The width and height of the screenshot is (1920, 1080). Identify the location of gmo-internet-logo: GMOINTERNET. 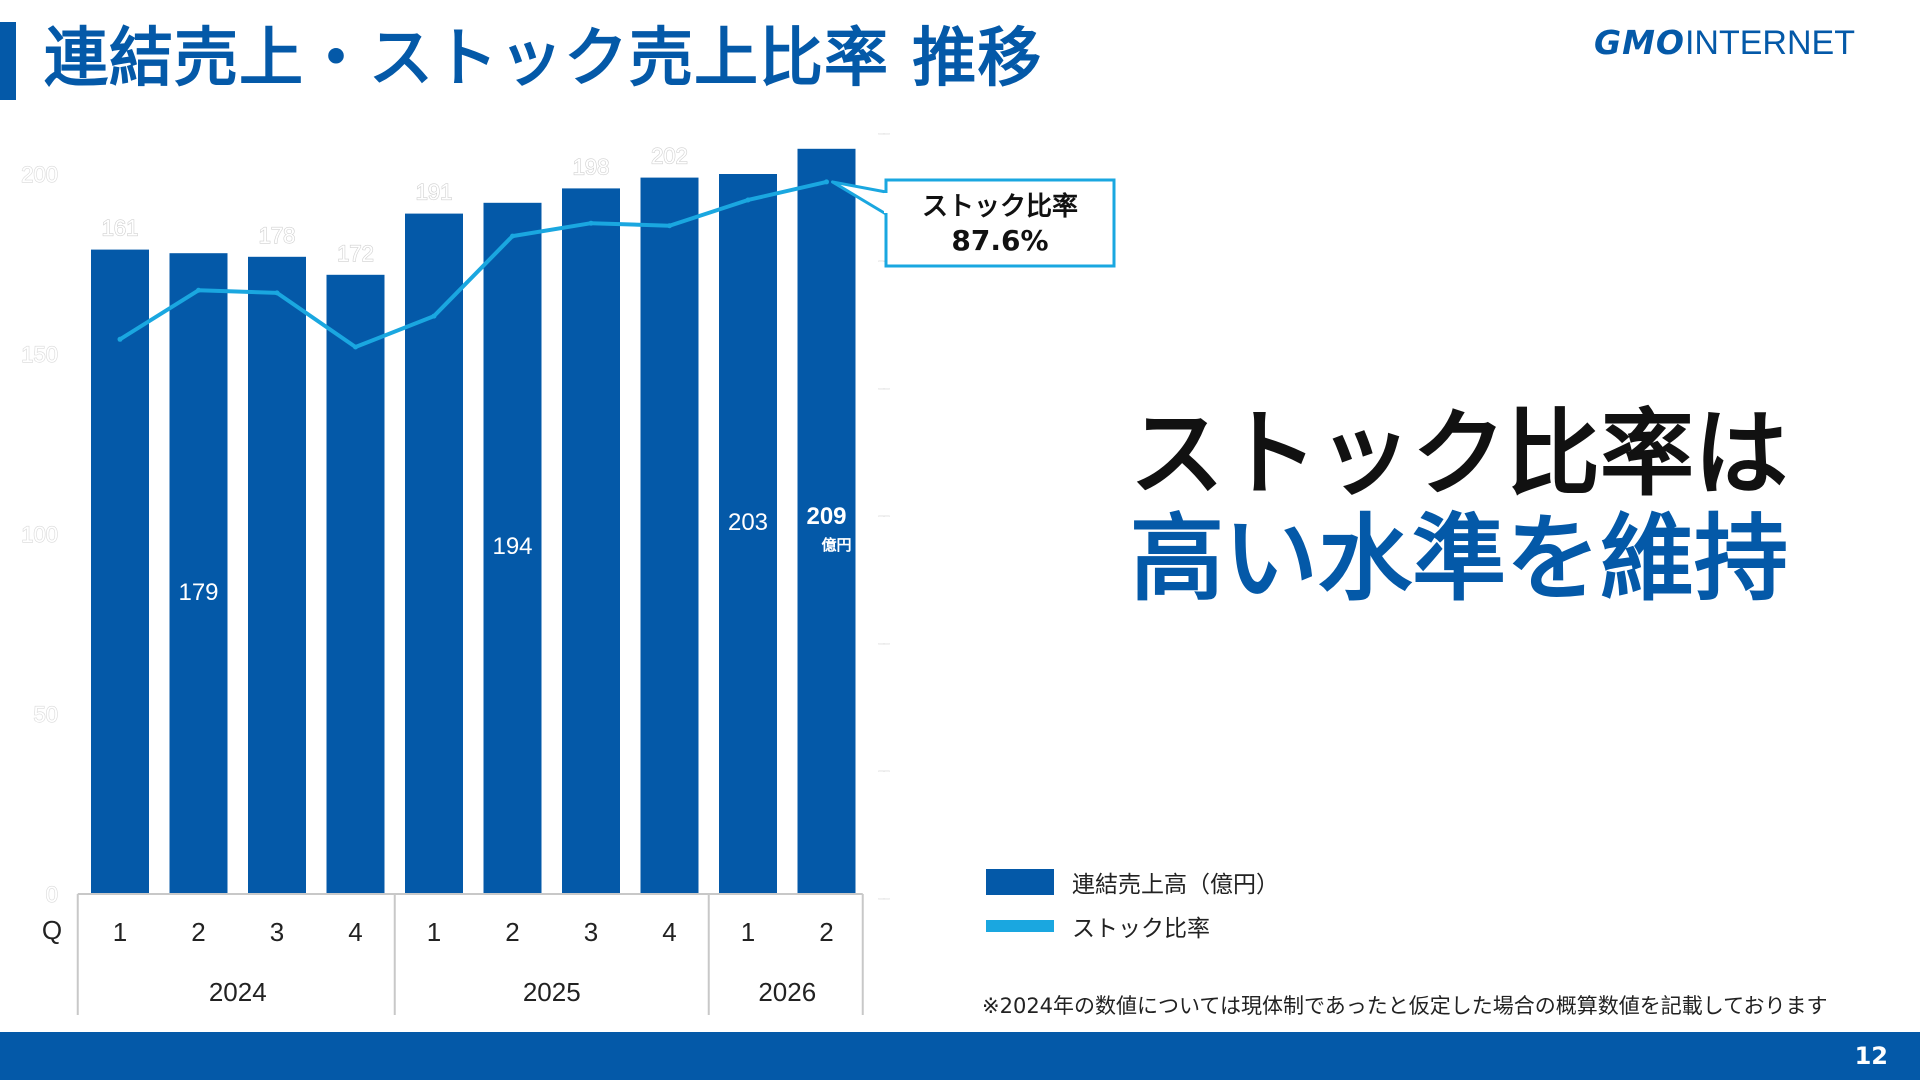
(1724, 43).